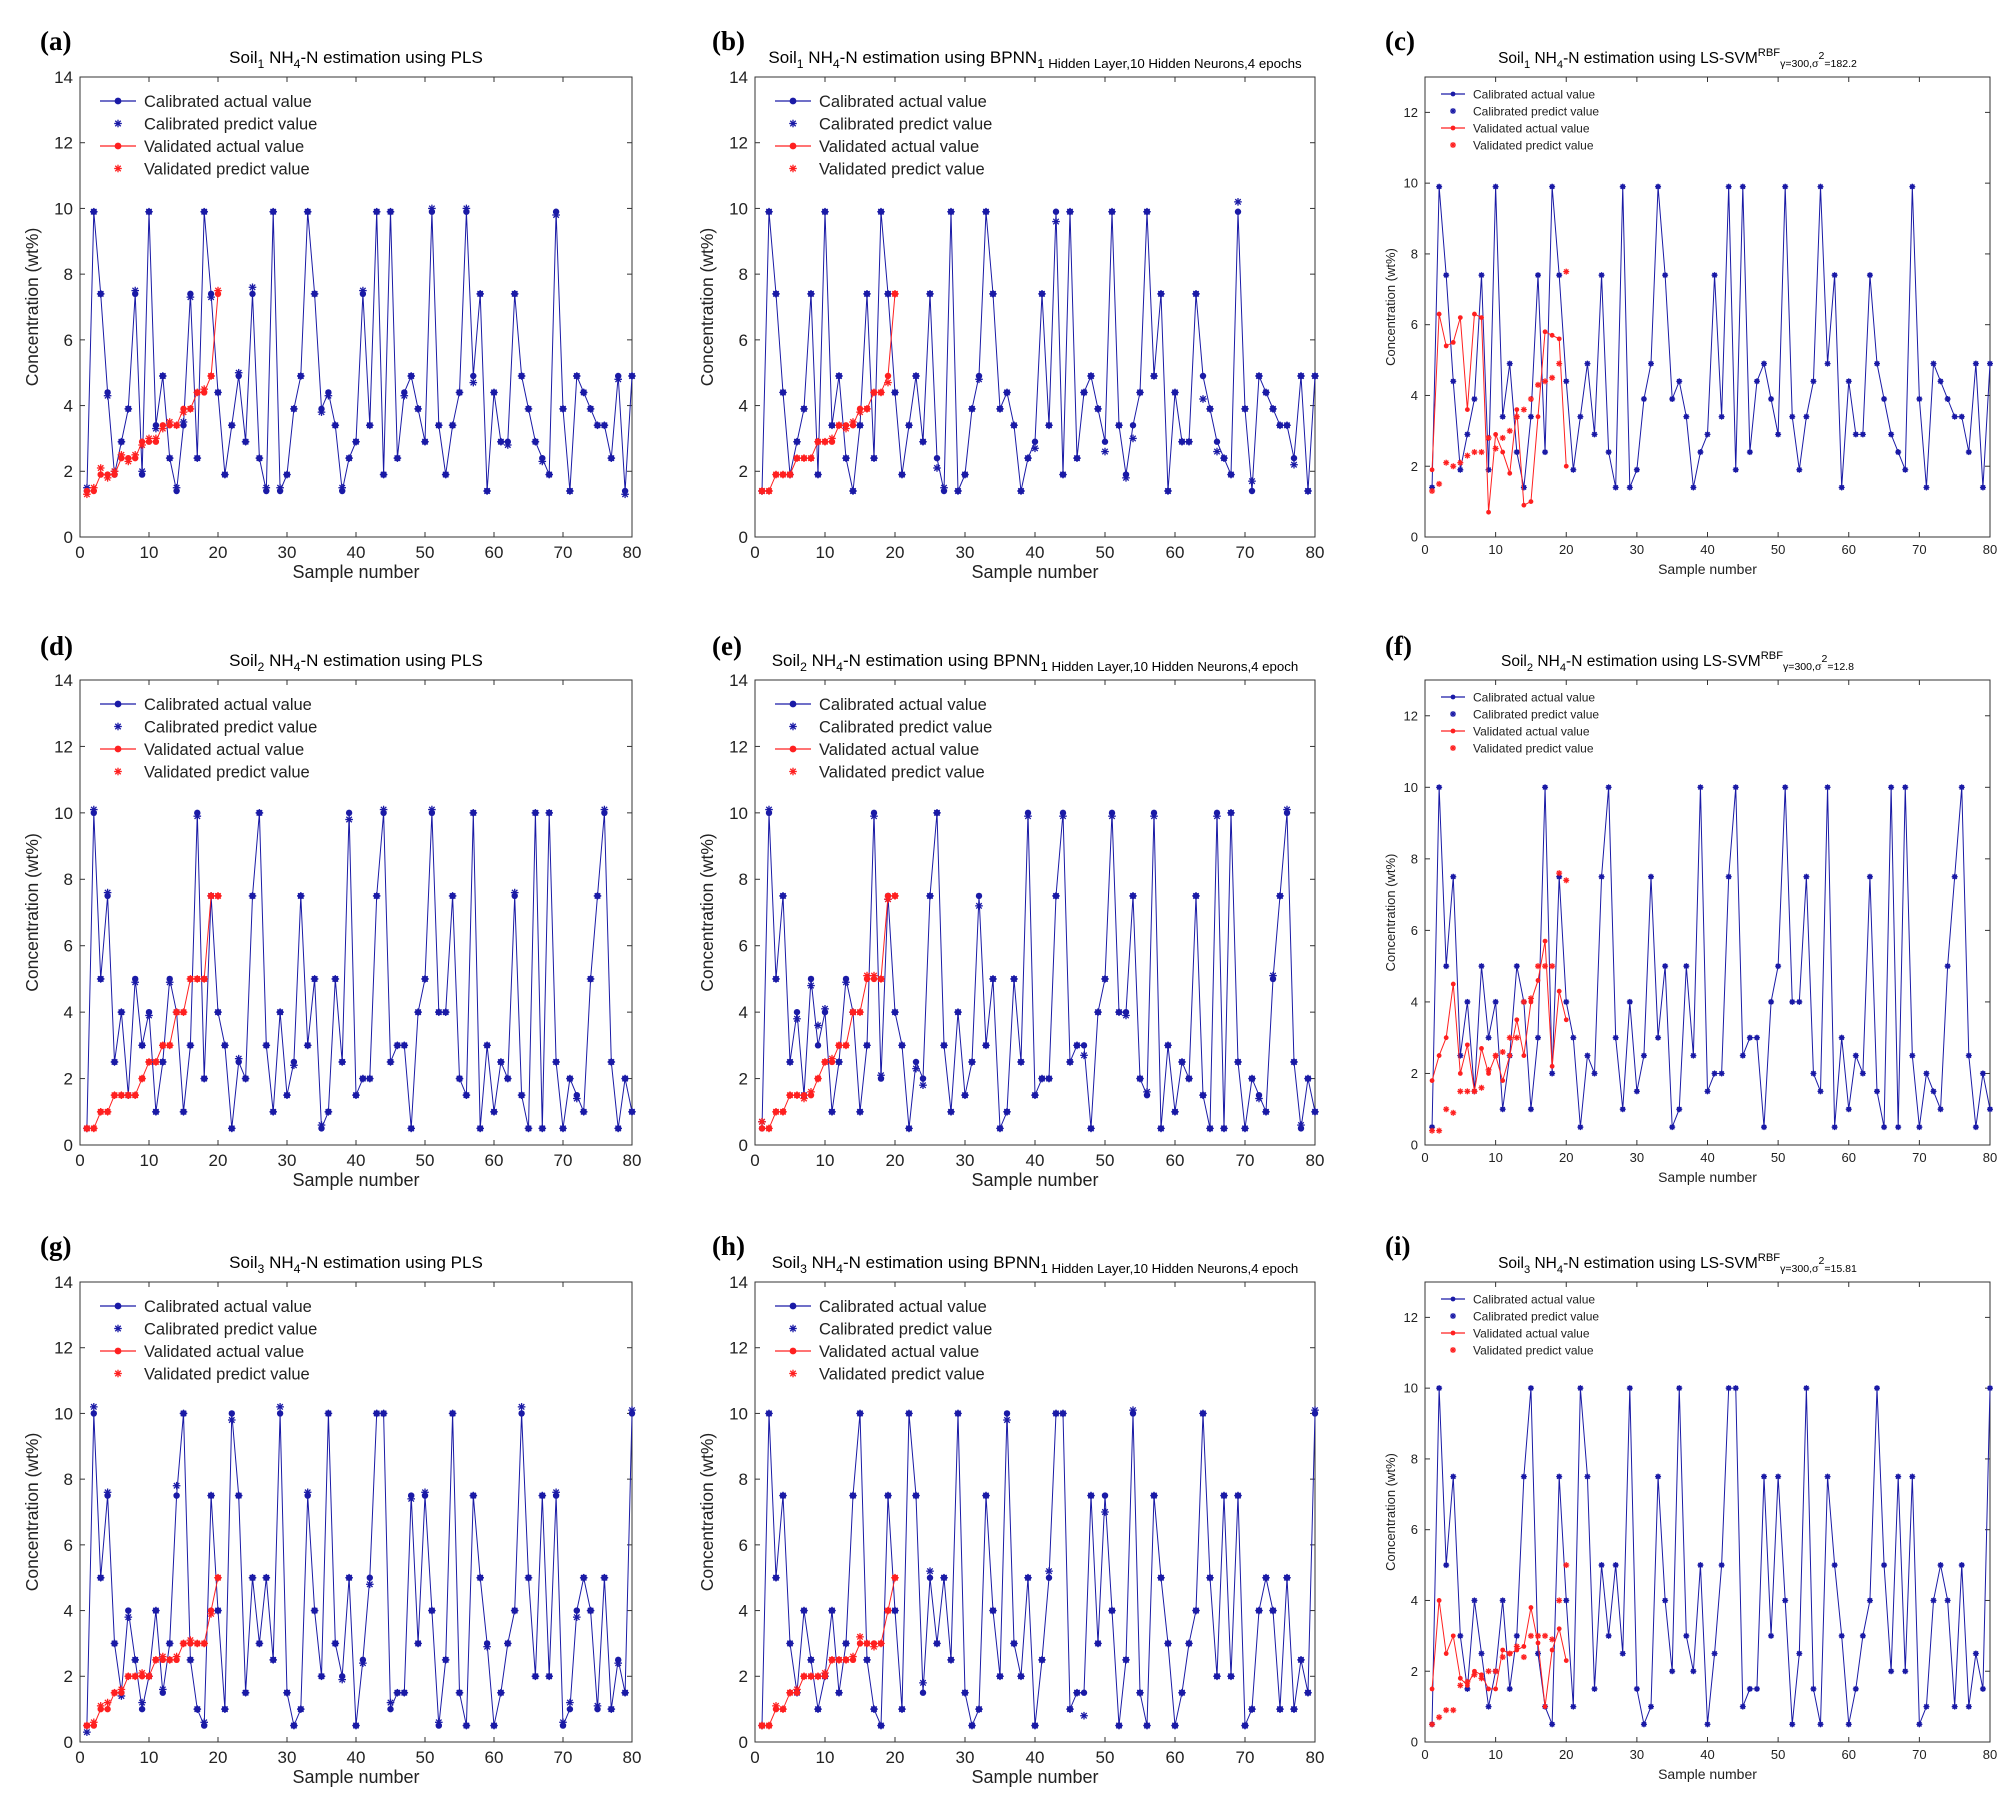  What do you see at coordinates (743, 879) in the screenshot?
I see `y-tick-label: 8` at bounding box center [743, 879].